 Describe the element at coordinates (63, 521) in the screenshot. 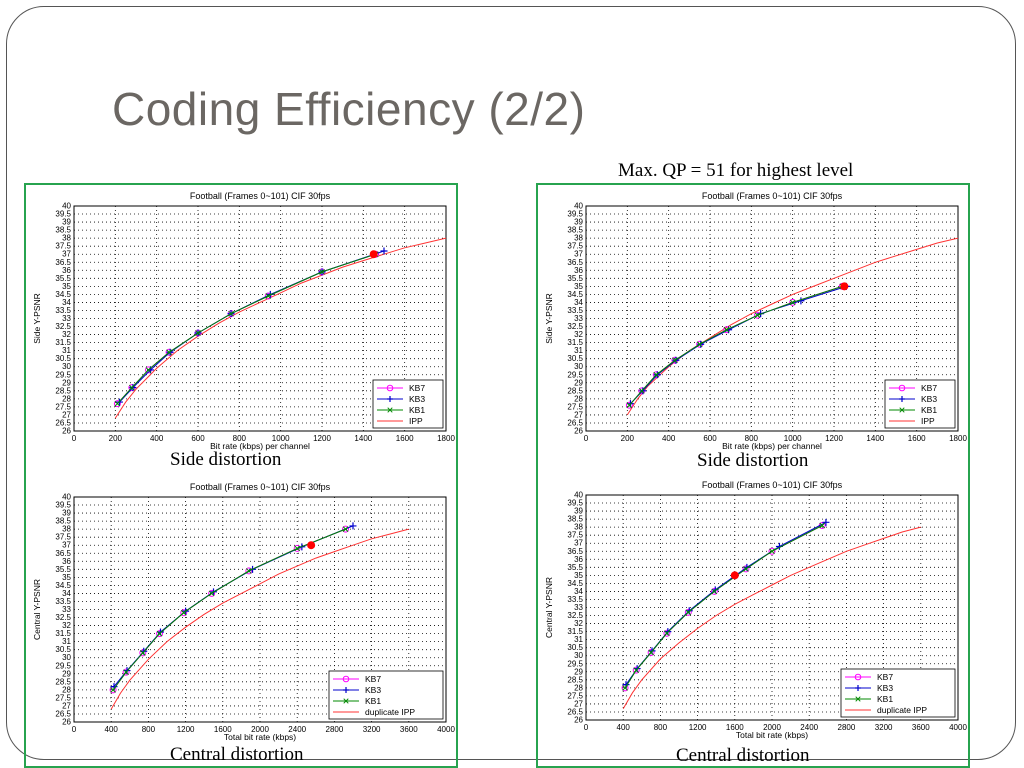

I see `y-tick-label: 38.5` at that location.